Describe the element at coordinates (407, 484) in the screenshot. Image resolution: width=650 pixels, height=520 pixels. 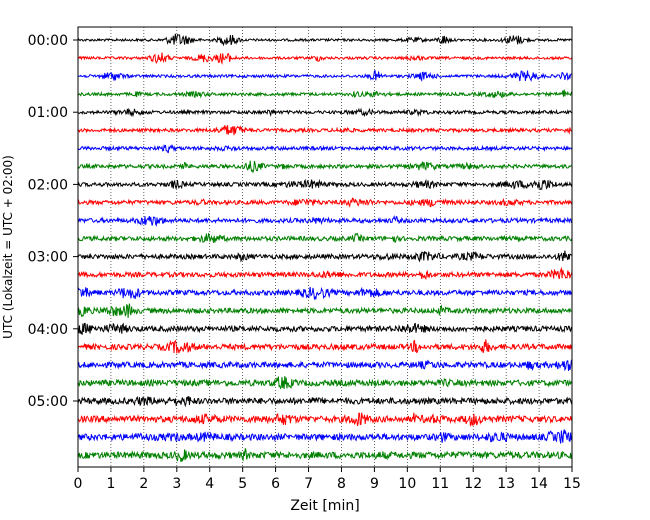
I see `x-tick-label-10: 10` at that location.